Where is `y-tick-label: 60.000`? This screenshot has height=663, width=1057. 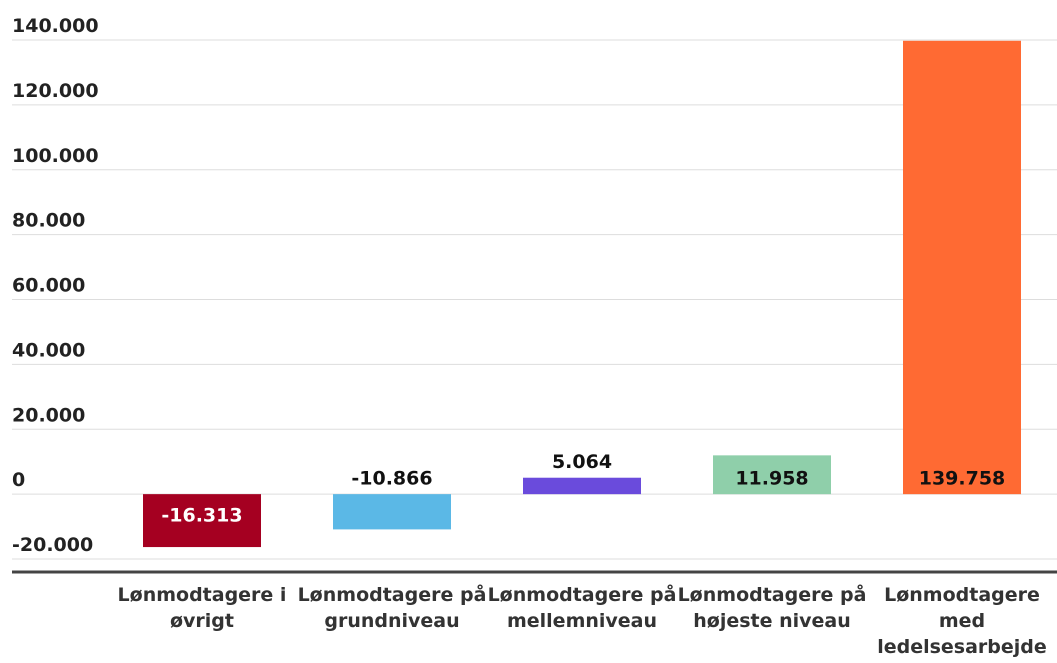 y-tick-label: 60.000 is located at coordinates (48, 286).